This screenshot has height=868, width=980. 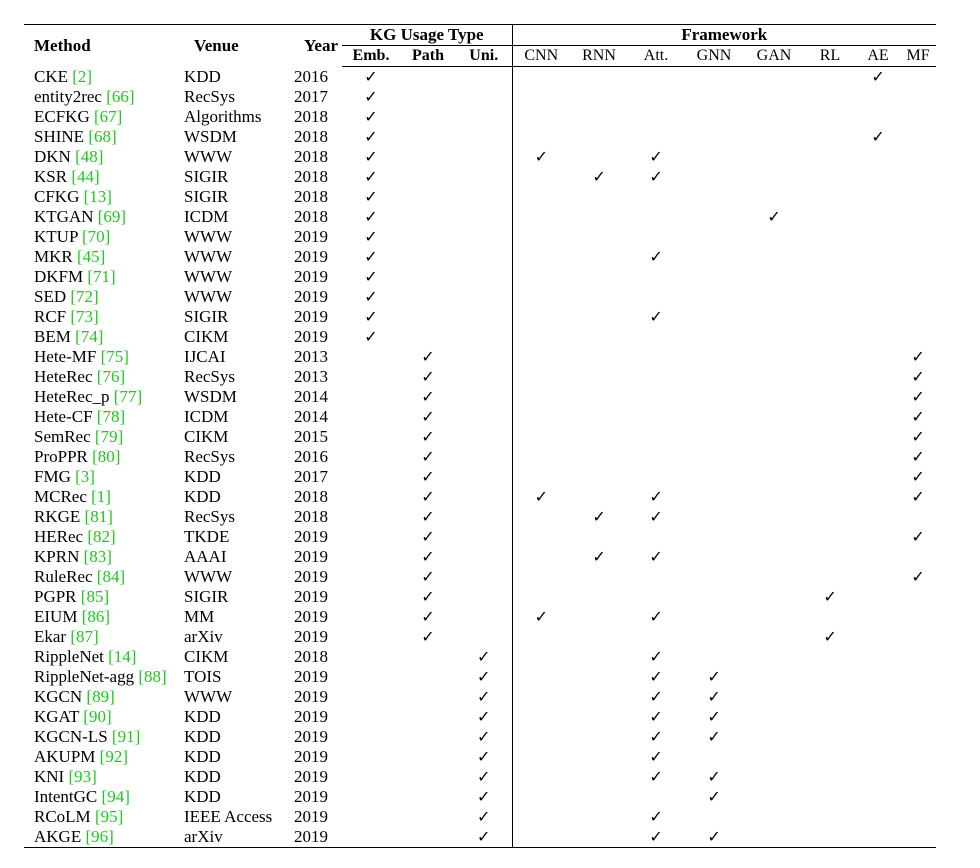 What do you see at coordinates (50, 296) in the screenshot?
I see `method-name: SED` at bounding box center [50, 296].